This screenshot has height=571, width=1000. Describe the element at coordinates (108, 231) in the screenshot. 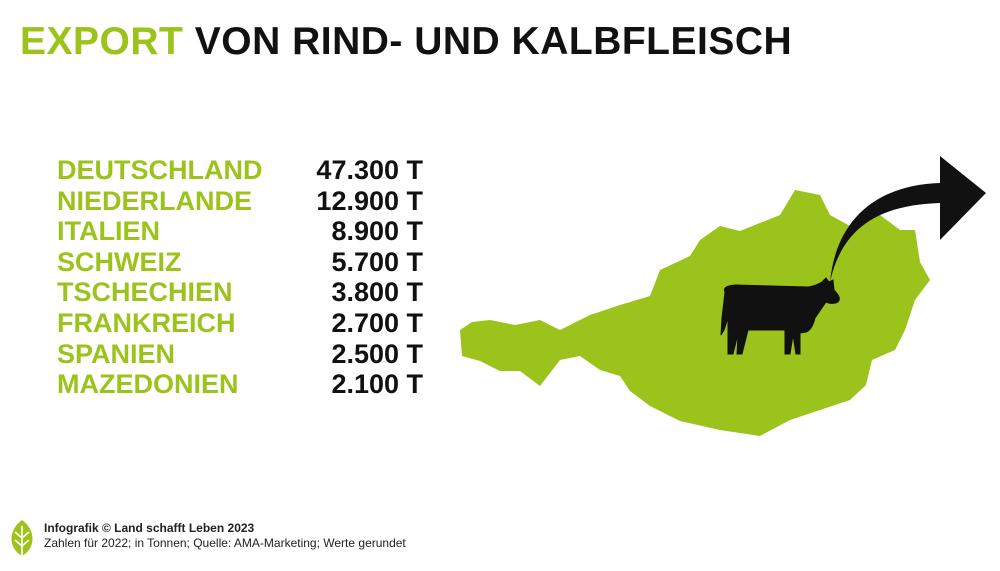

I see `country: ITALIEN` at that location.